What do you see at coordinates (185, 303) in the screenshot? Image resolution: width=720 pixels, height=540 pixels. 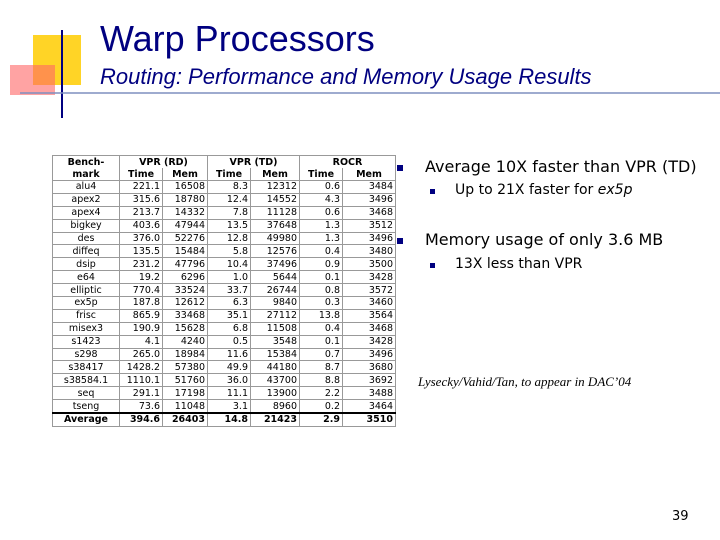 I see `table-cell: 12612` at bounding box center [185, 303].